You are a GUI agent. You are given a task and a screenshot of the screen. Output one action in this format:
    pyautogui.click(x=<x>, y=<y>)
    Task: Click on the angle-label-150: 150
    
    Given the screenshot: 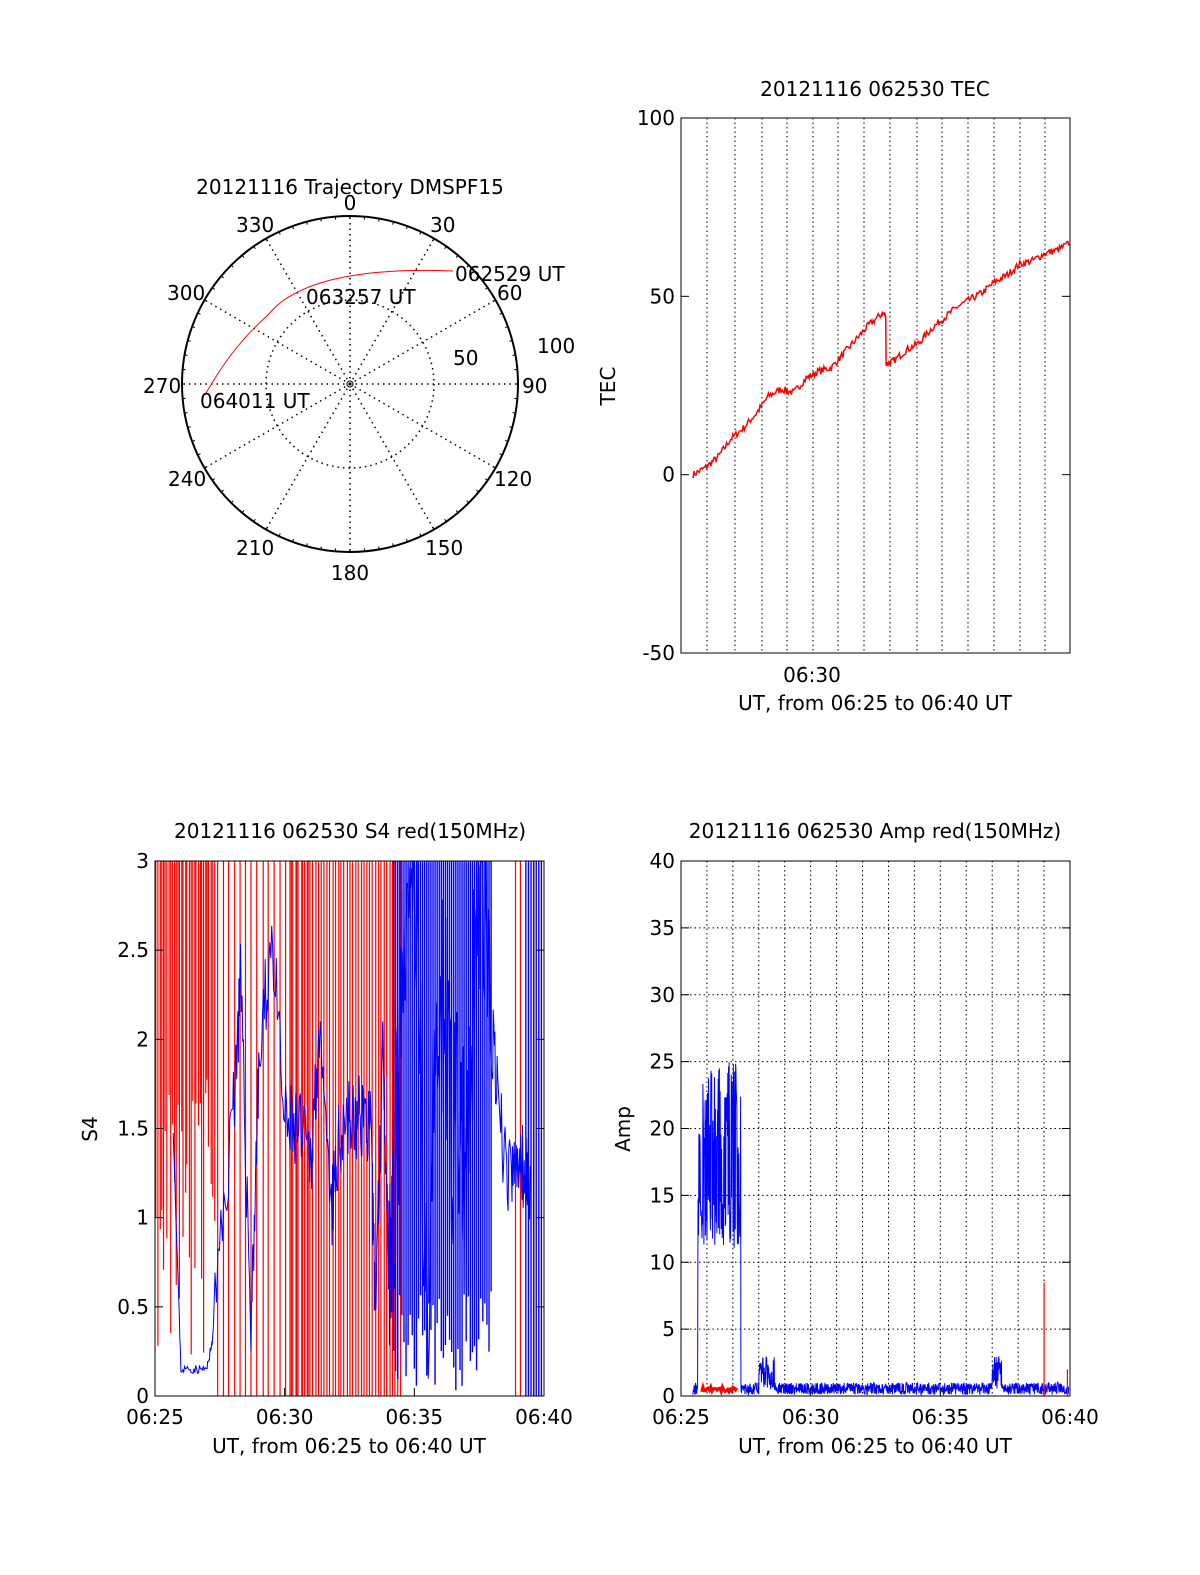 What is the action you would take?
    pyautogui.click(x=444, y=548)
    